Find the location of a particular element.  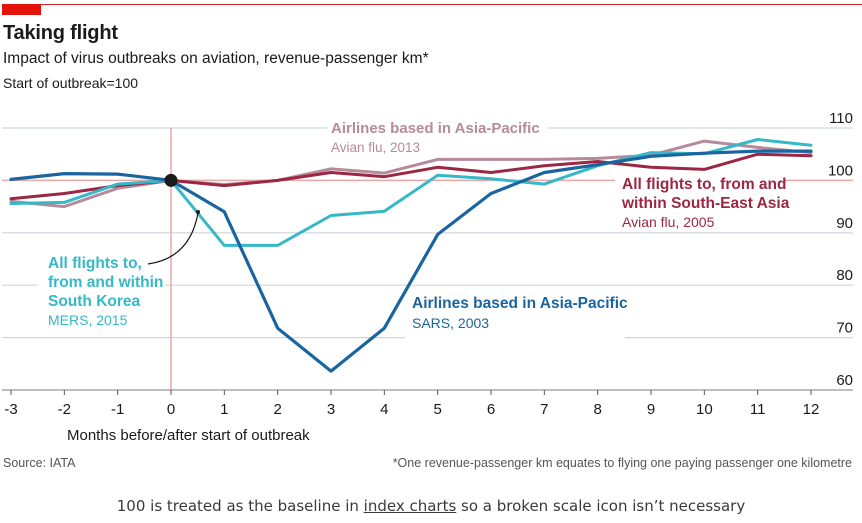

x-axis: -3 -2 -1 0 1 2 3 4 5 6 7 8 9 10 11 12 is located at coordinates (427, 403).